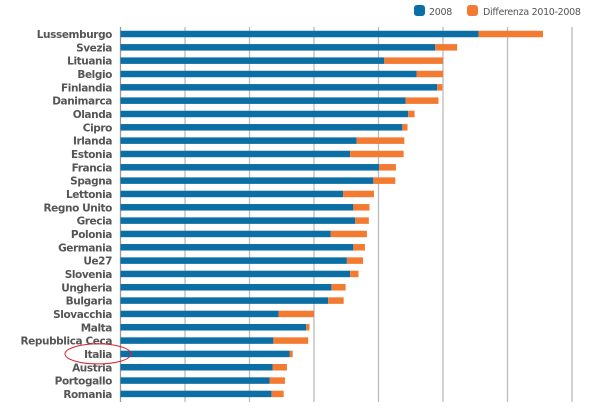 The height and width of the screenshot is (413, 600). I want to click on category-label: Slovacchia, so click(82, 315).